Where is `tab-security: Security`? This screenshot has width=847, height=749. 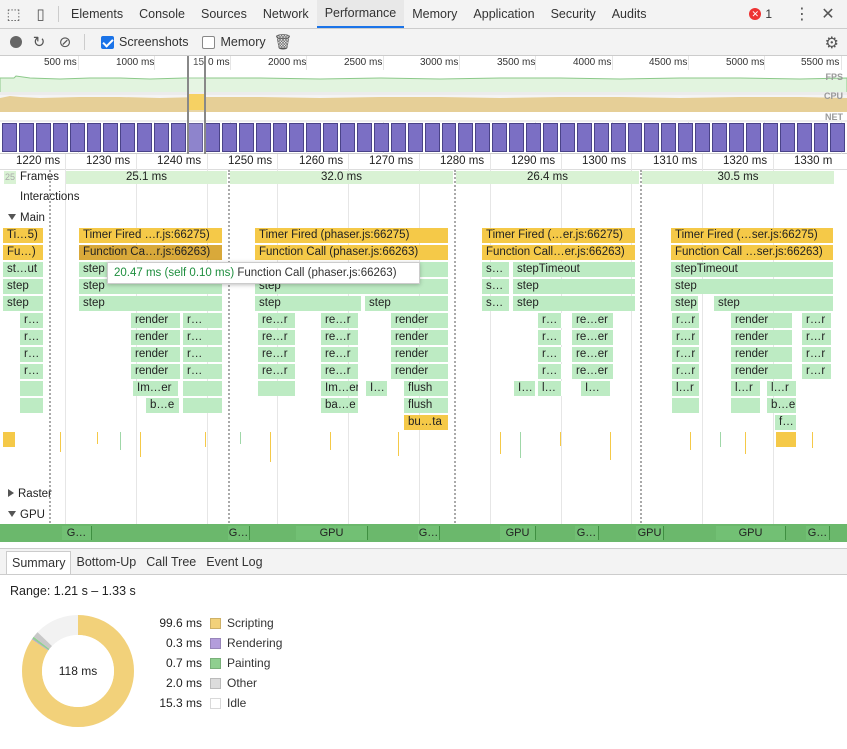
tab-security: Security is located at coordinates (573, 14).